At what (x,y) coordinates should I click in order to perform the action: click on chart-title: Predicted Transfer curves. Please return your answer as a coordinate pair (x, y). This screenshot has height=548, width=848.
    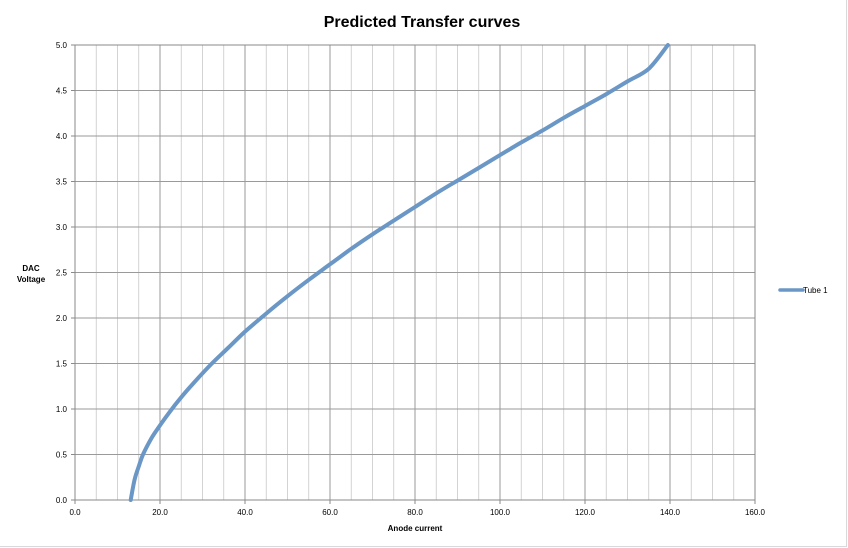
    Looking at the image, I should click on (422, 22).